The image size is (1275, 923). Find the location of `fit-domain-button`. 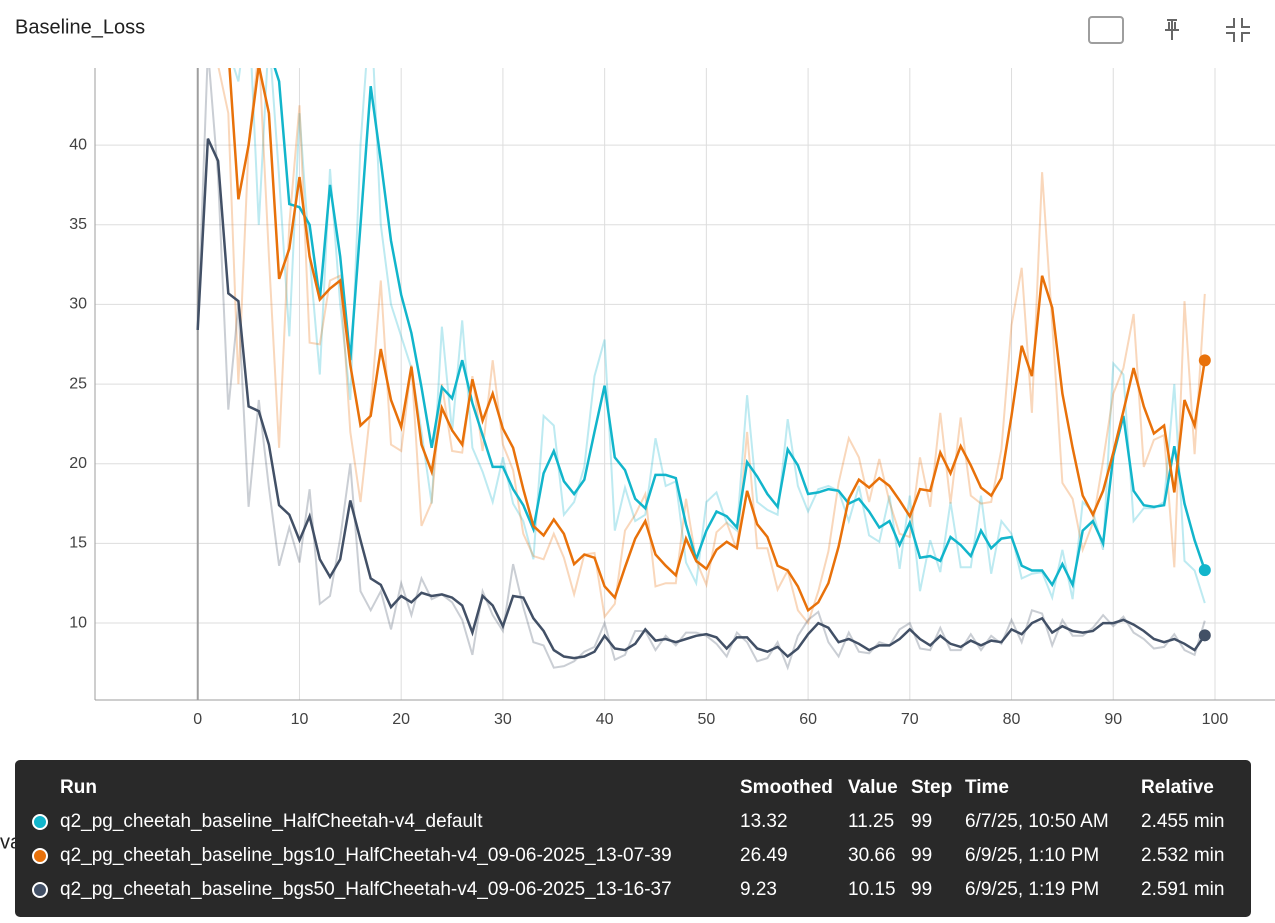

fit-domain-button is located at coordinates (1106, 30).